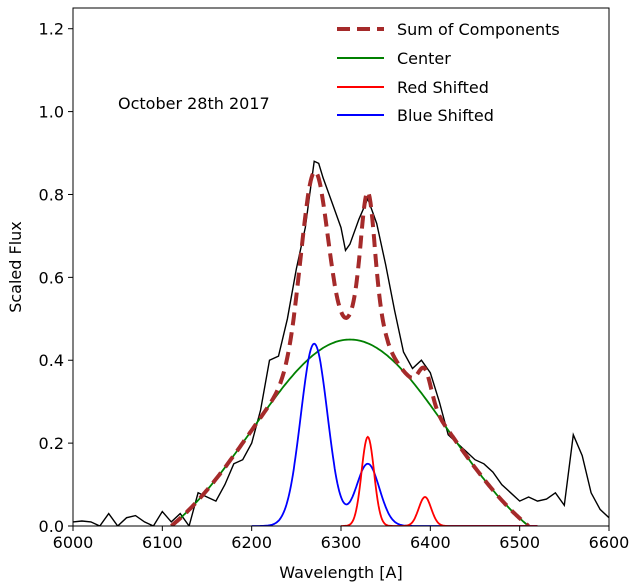 The height and width of the screenshot is (585, 636). What do you see at coordinates (443, 87) in the screenshot?
I see `legend-label-red: Red Shifted` at bounding box center [443, 87].